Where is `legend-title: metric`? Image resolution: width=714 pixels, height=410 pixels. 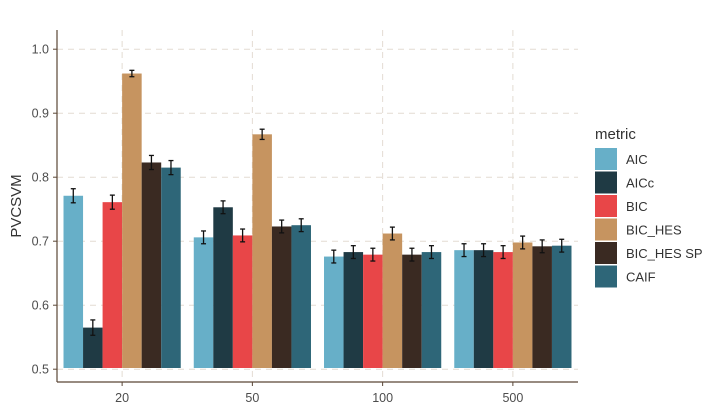 legend-title: metric is located at coordinates (615, 134).